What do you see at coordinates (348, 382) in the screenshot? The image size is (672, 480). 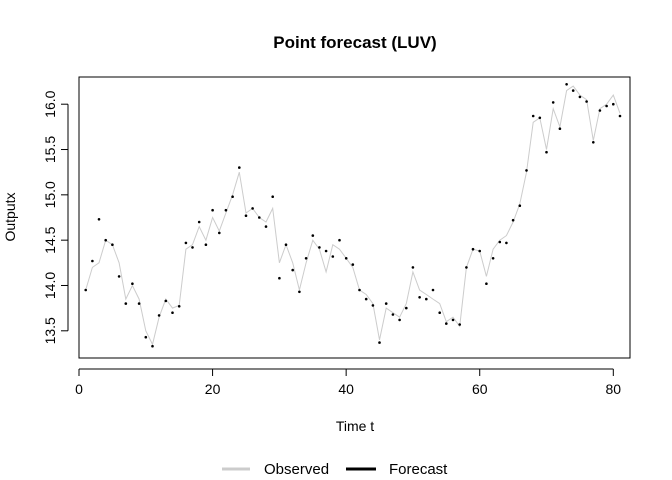 I see `x-axis: 0 20 40 60 80` at bounding box center [348, 382].